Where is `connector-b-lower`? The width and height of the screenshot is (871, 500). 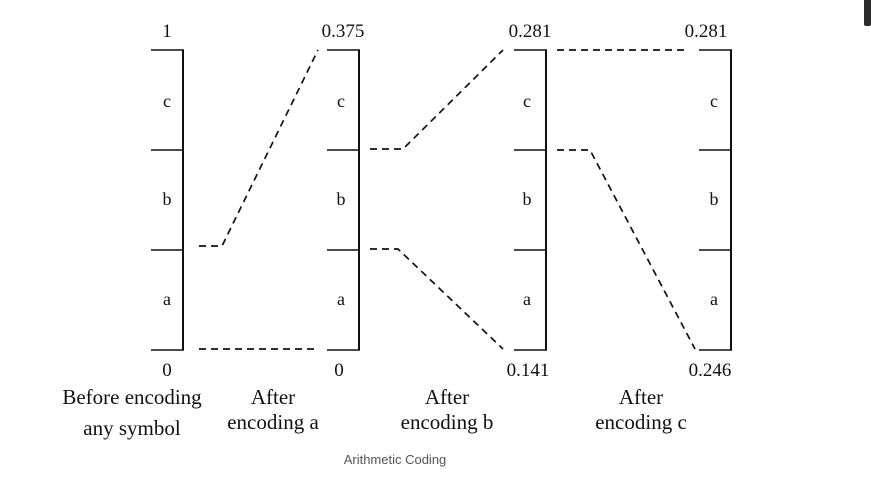
connector-b-lower is located at coordinates (437, 299).